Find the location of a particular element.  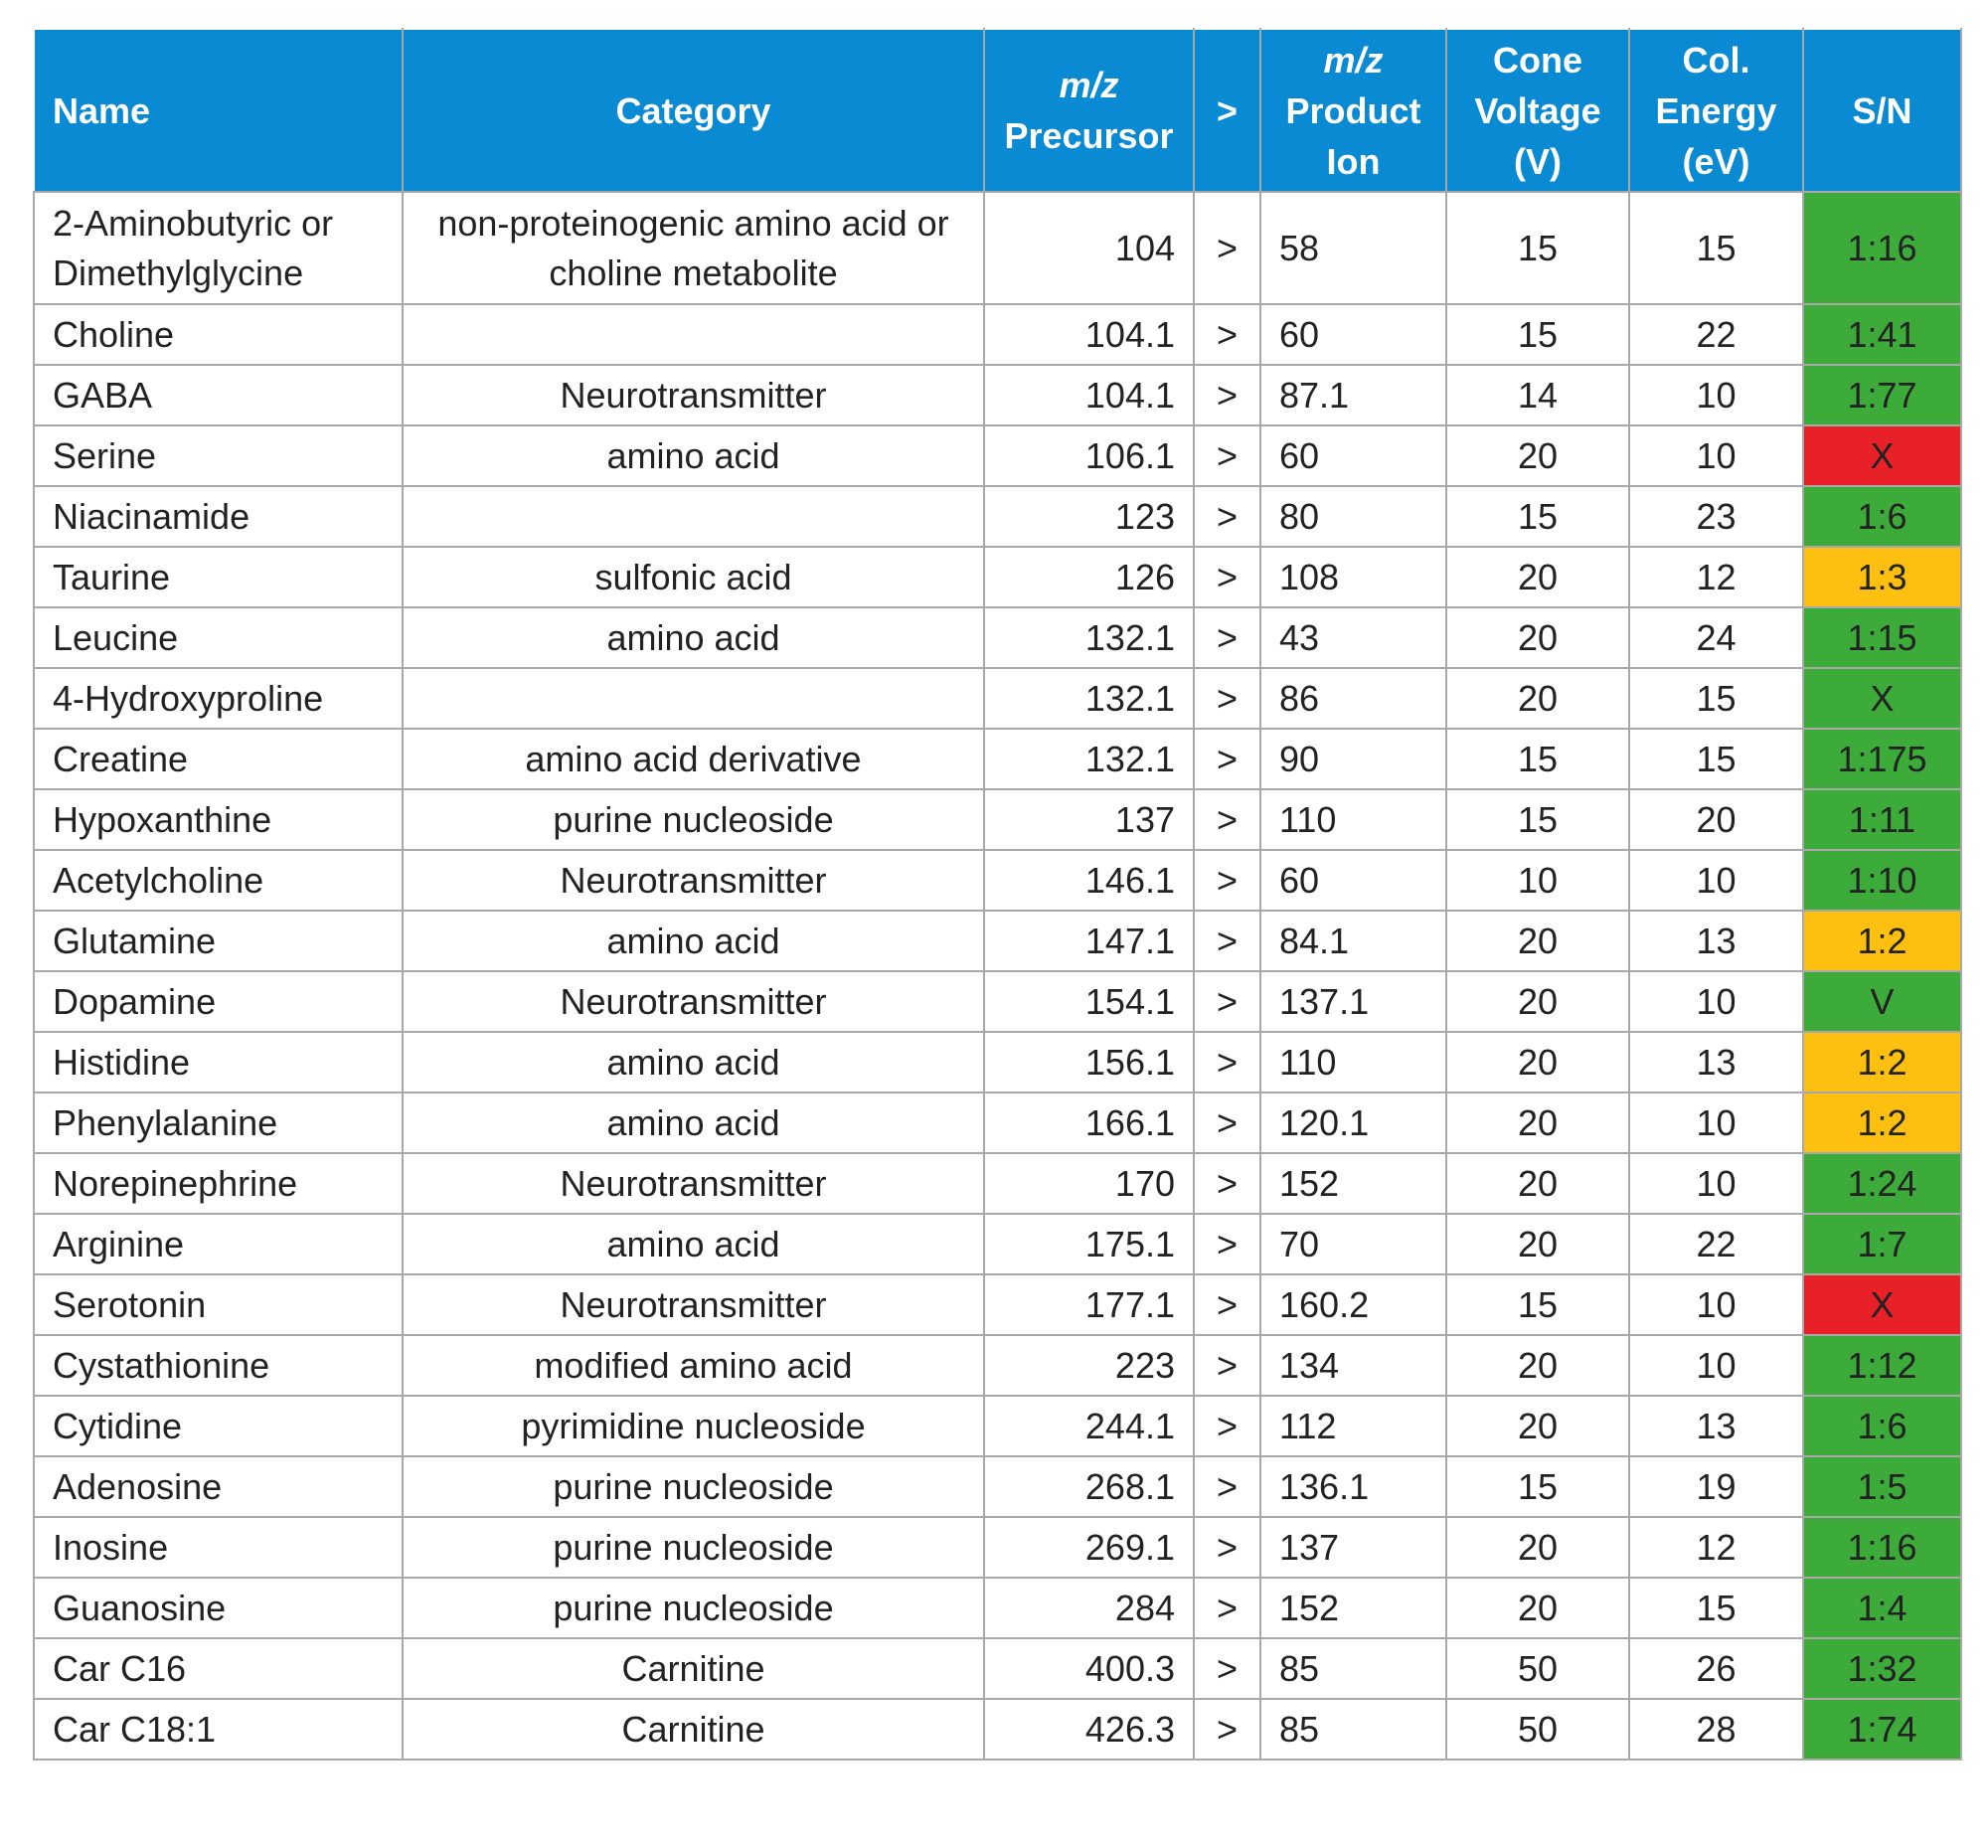

header-cell: Cone Voltage (V) is located at coordinates (1537, 110).